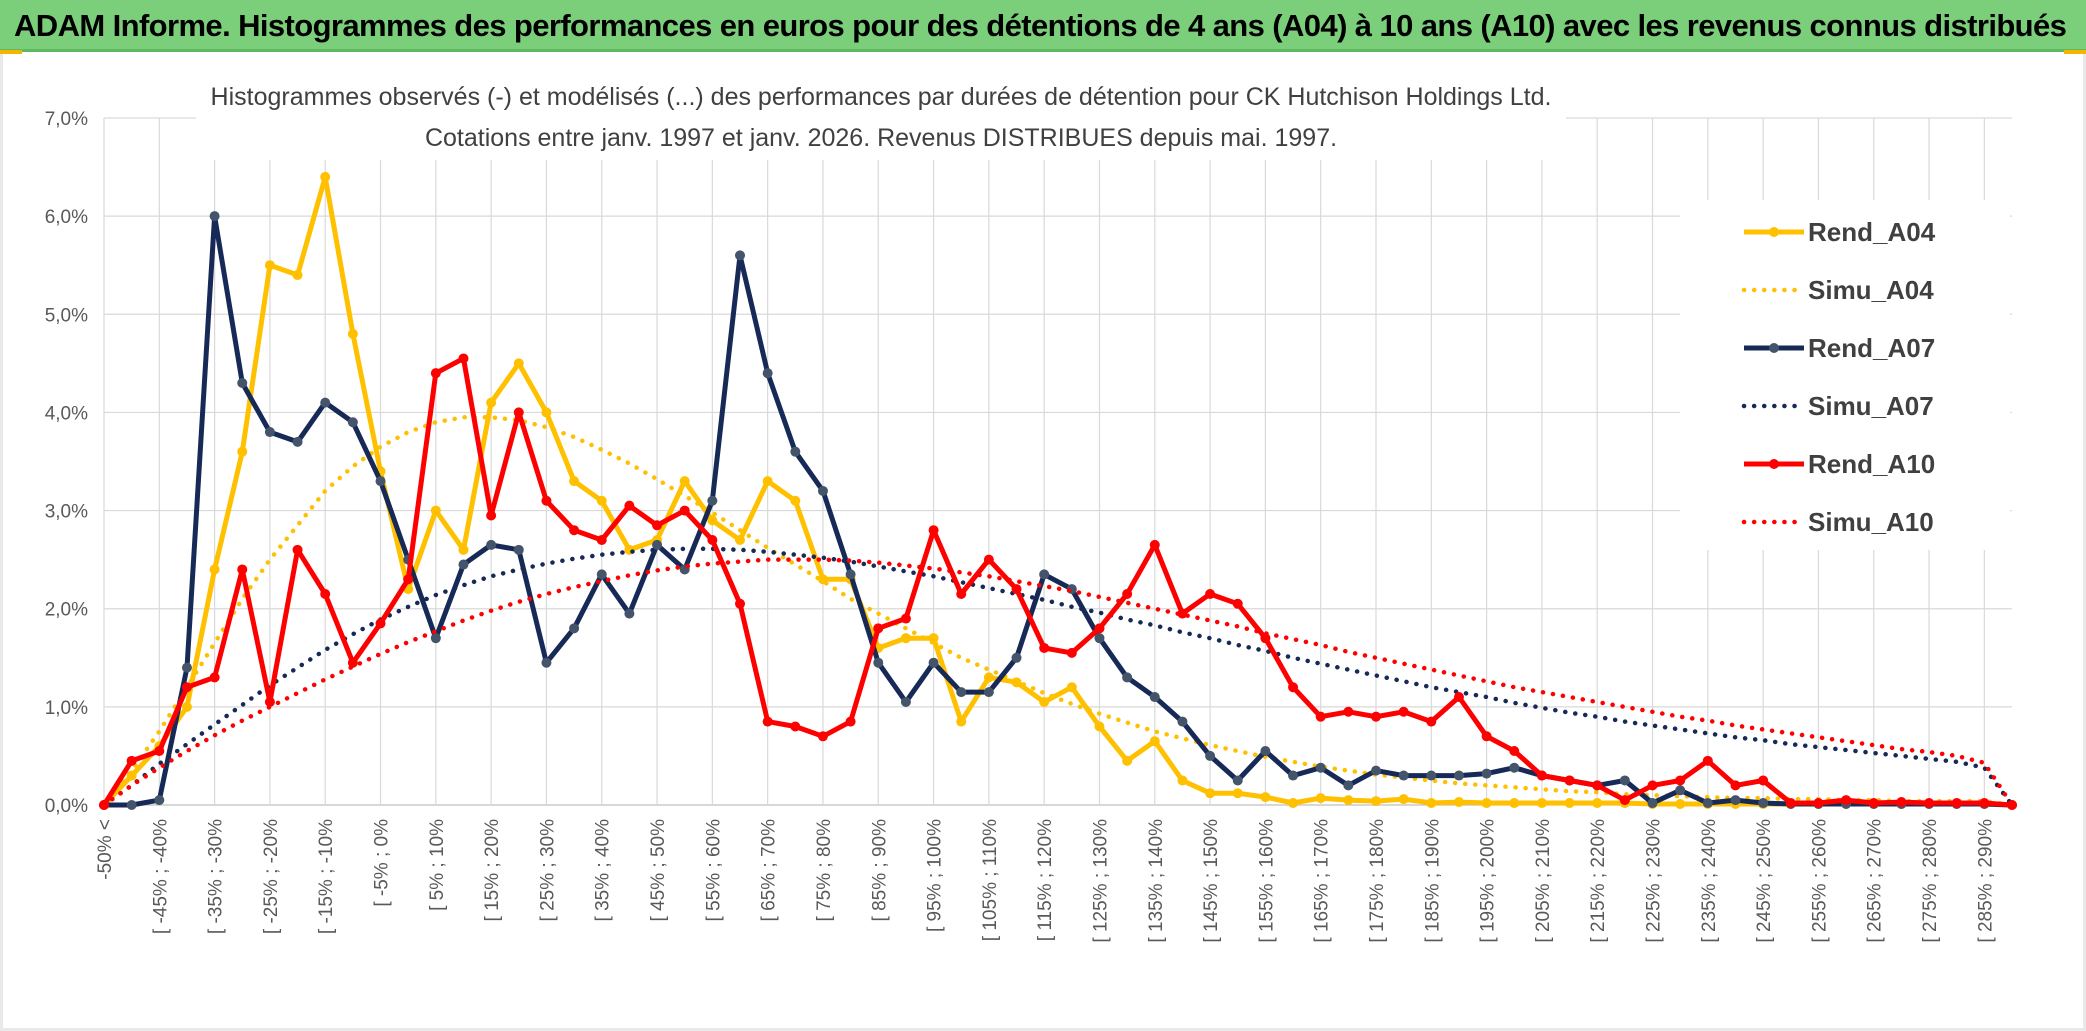 Image resolution: width=2086 pixels, height=1031 pixels. What do you see at coordinates (160, 876) in the screenshot?
I see `x-tick-label: [ -45% ; -40%` at bounding box center [160, 876].